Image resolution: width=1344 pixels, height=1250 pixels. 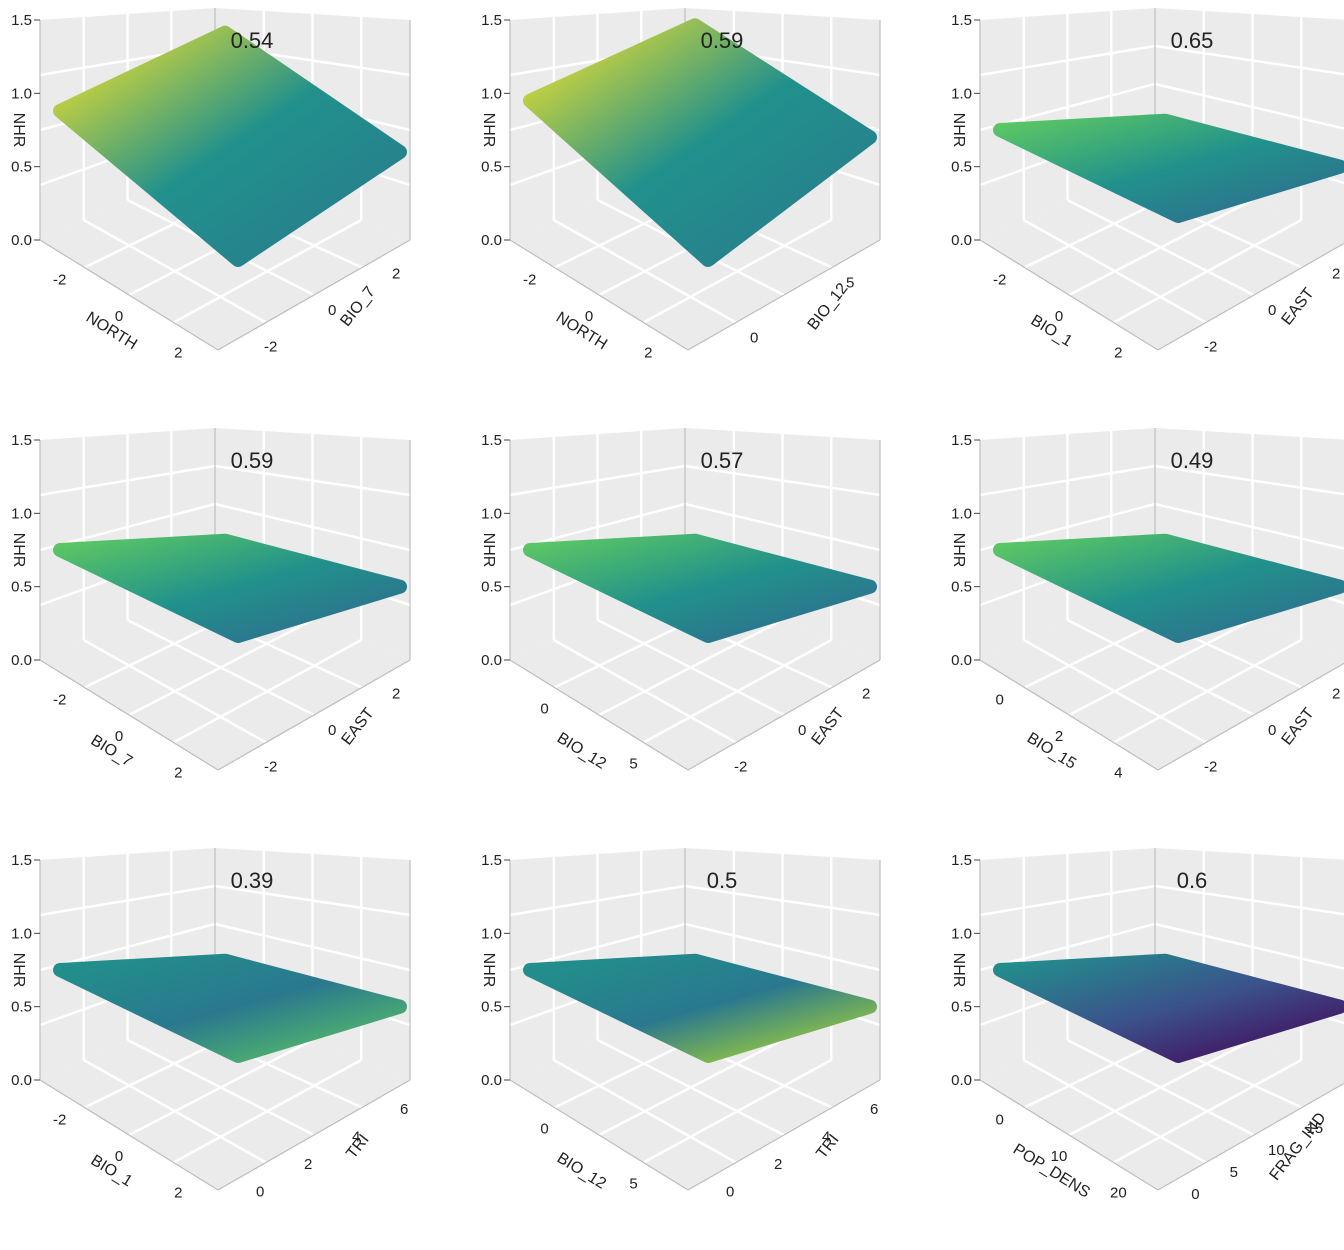 What do you see at coordinates (694, 205) in the screenshot?
I see `chart-panel: 0.0 0.5 1.0 1.5 NHR -2 0 2 NORTH 0 5 BIO_12 0.59` at bounding box center [694, 205].